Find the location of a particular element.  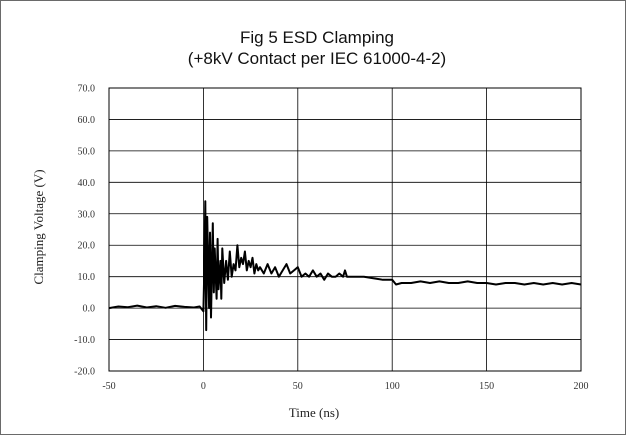

y-tick-label: 10.0 is located at coordinates (87, 277).